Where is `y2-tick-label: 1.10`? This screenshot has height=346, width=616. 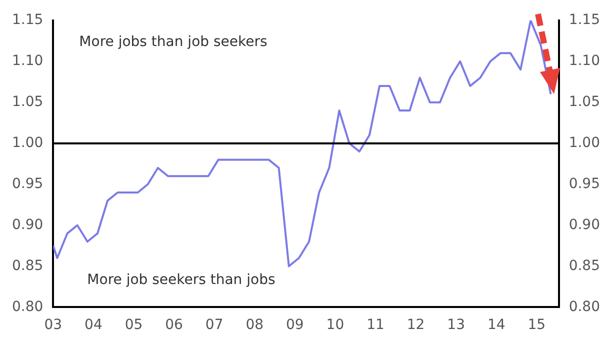 y2-tick-label: 1.10 is located at coordinates (584, 61).